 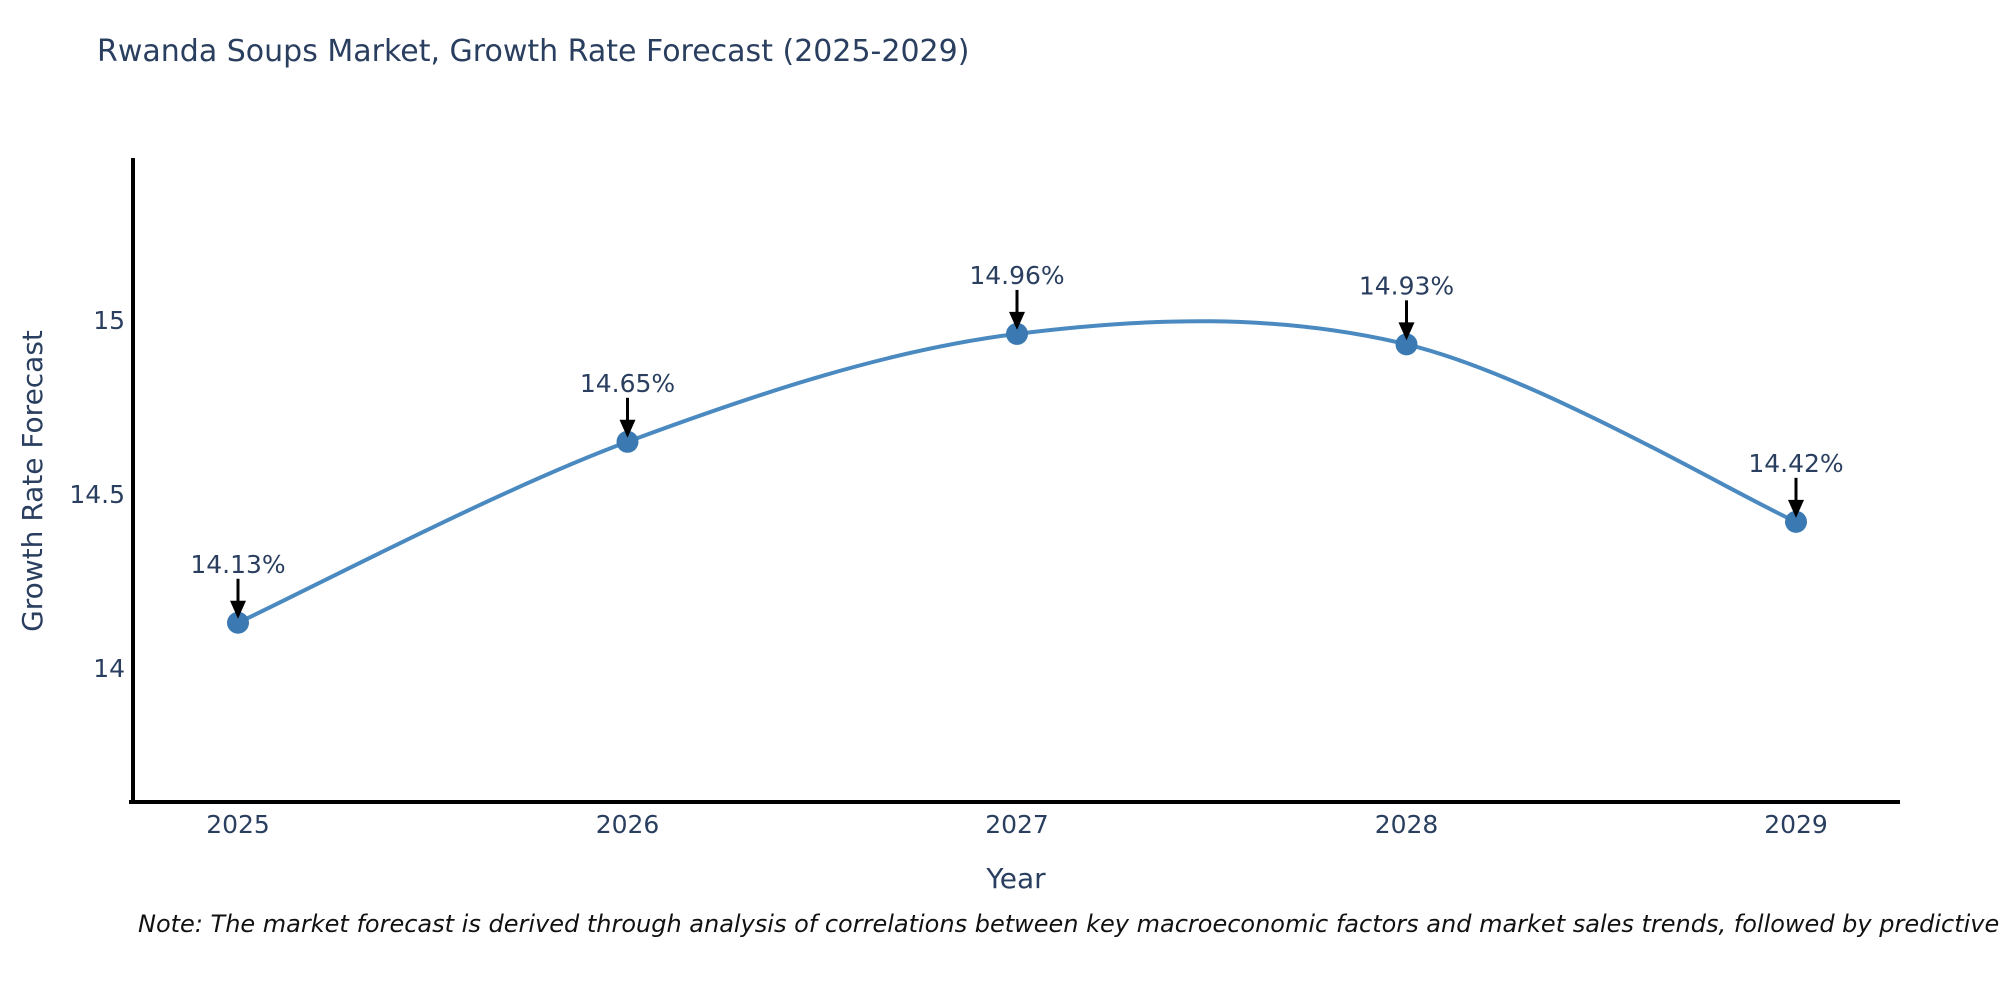 I want to click on y-tick-labels-group: 14 14.5 15, so click(x=97, y=494).